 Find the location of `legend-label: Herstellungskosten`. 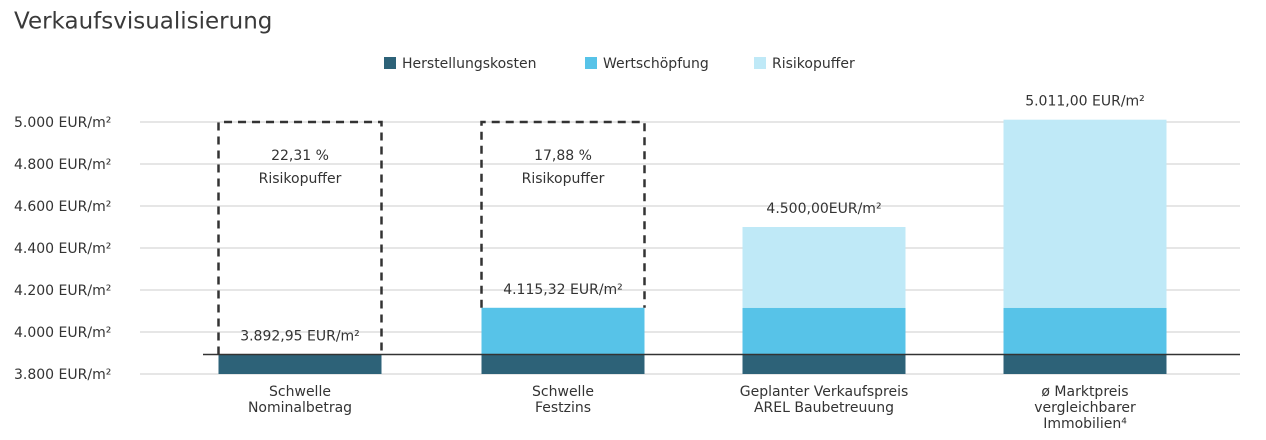

legend-label: Herstellungskosten is located at coordinates (469, 64).